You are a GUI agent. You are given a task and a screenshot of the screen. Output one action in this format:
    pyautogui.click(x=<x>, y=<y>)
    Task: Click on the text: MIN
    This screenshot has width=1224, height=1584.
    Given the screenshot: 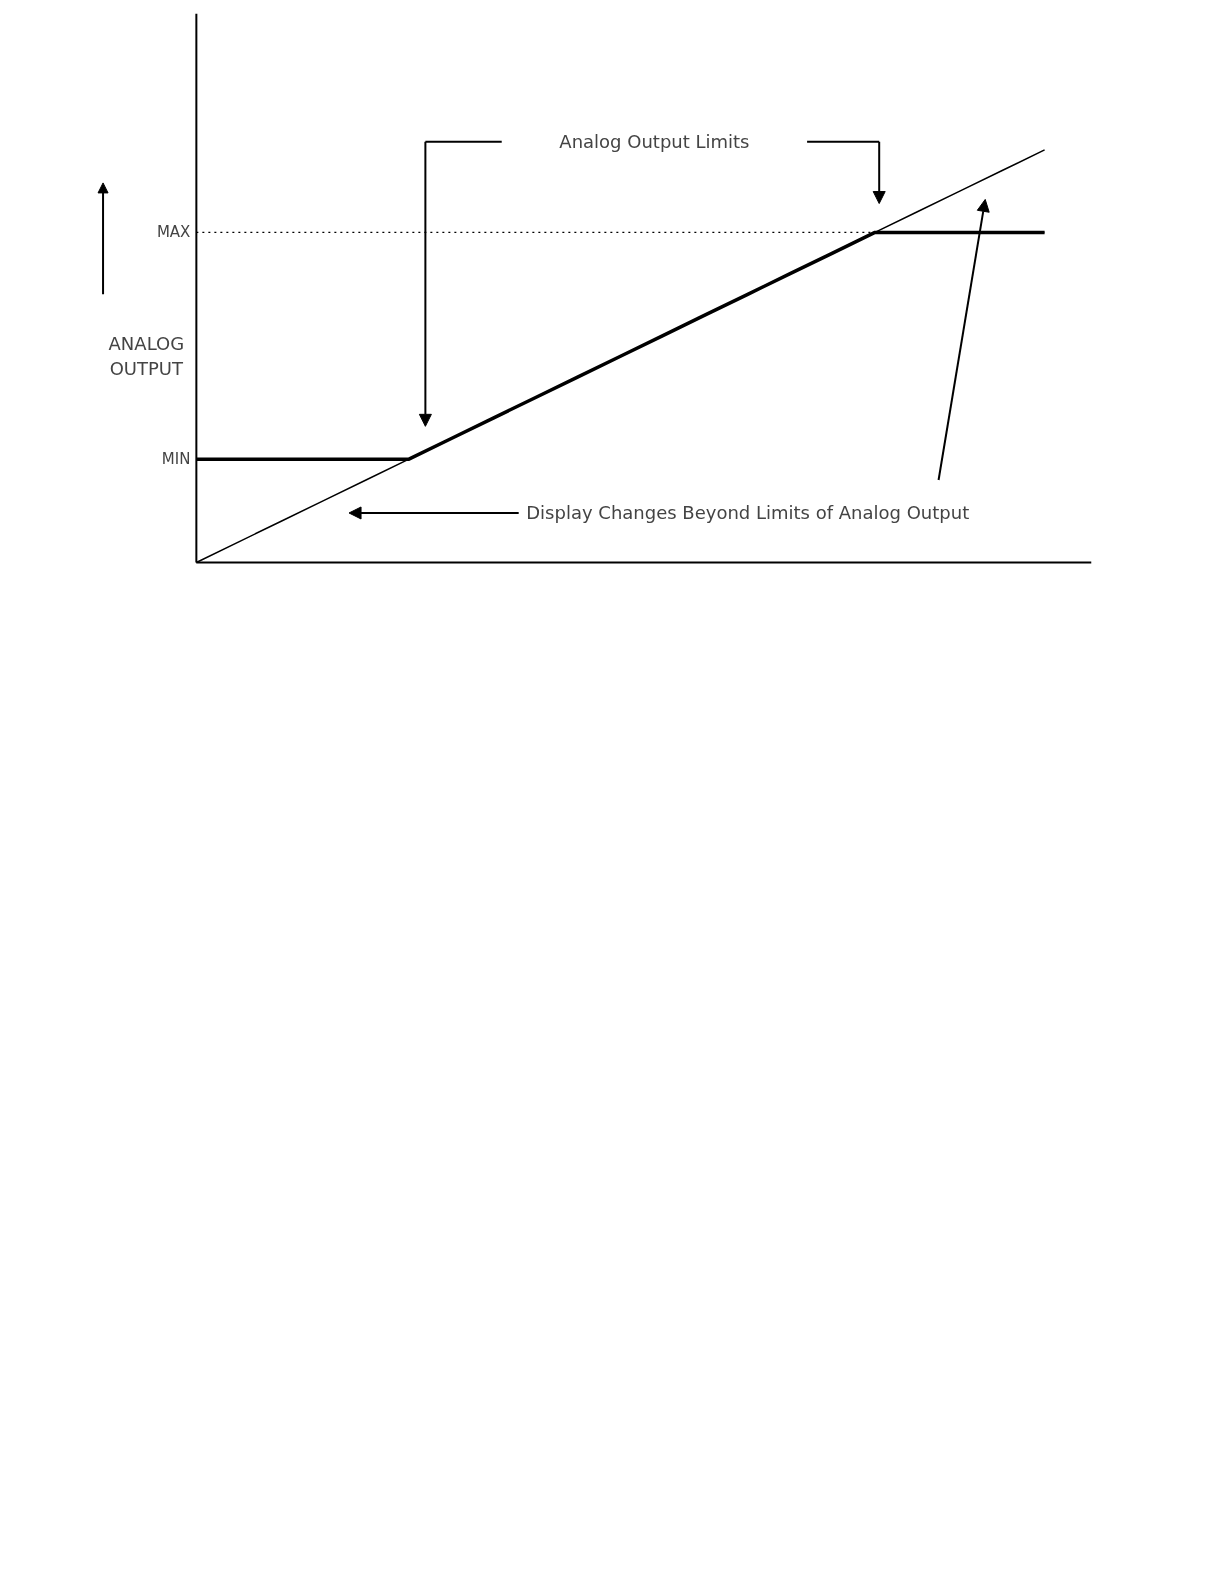 What is the action you would take?
    pyautogui.click(x=176, y=459)
    